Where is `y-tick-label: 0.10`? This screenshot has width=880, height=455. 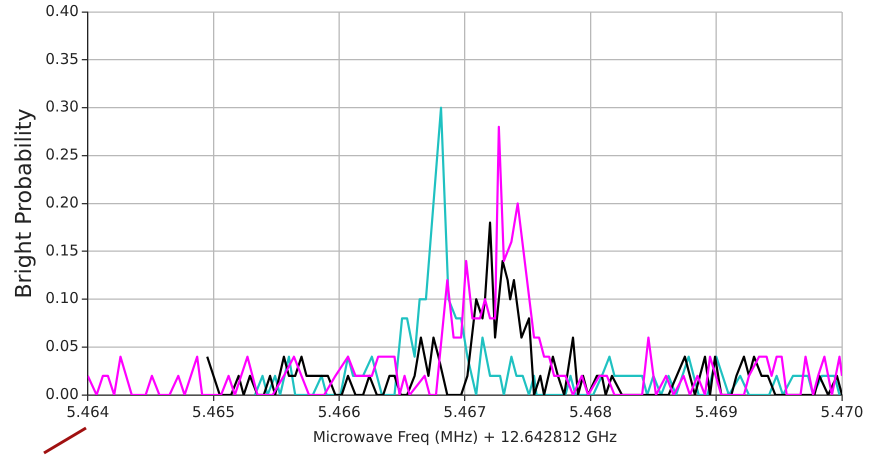
y-tick-label: 0.10 is located at coordinates (62, 298).